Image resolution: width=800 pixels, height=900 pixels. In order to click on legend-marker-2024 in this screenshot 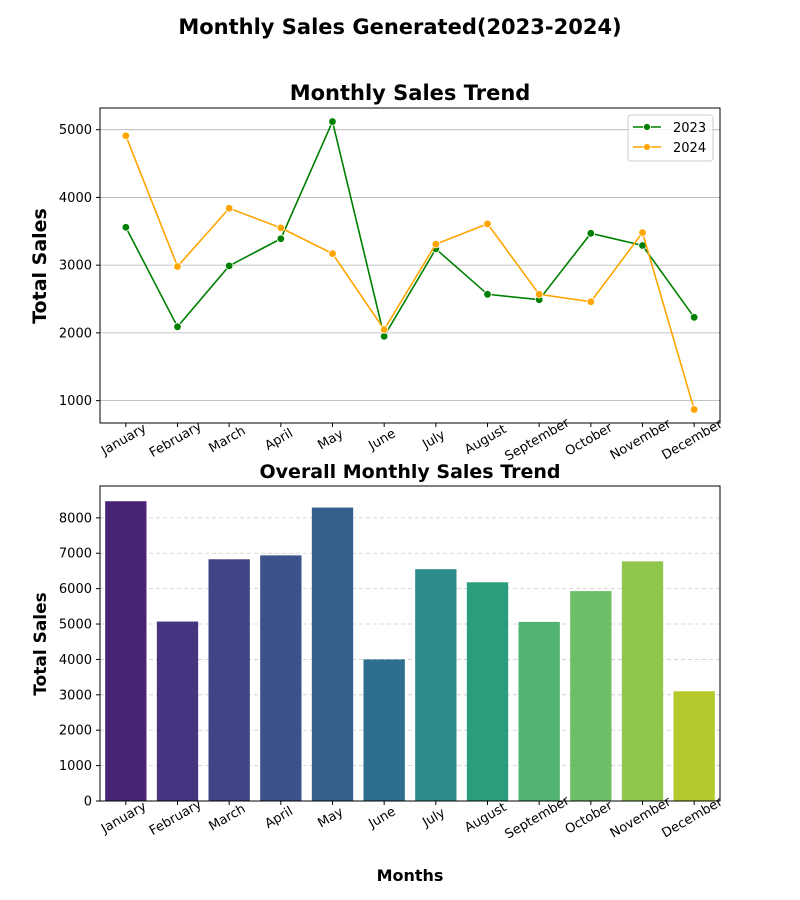, I will do `click(647, 147)`.